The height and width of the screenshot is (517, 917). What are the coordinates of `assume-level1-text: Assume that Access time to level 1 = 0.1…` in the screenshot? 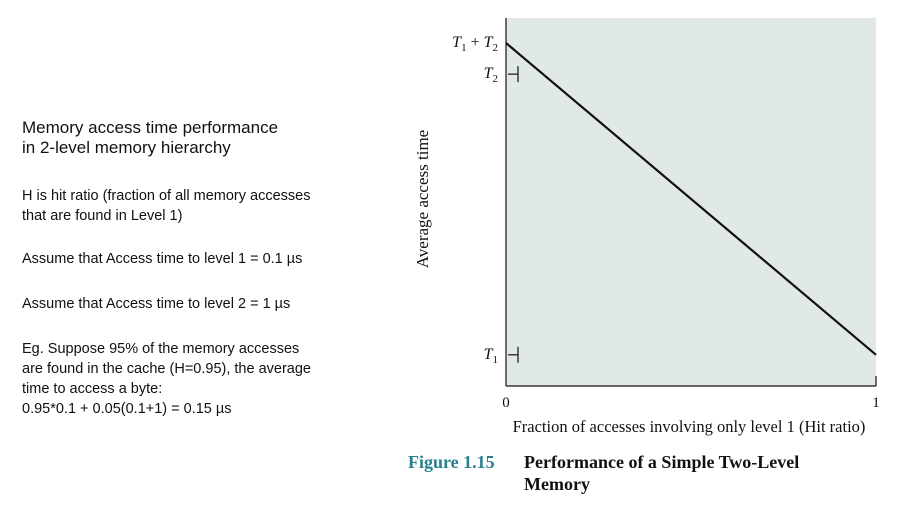 It's located at (162, 259).